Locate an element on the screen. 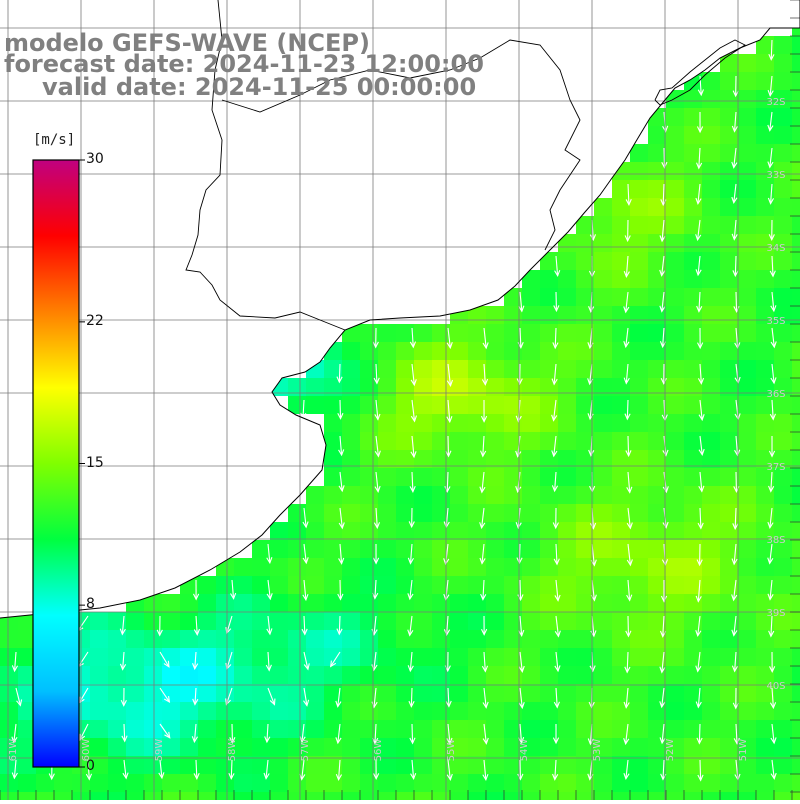  longitude-label: 56W is located at coordinates (378, 750).